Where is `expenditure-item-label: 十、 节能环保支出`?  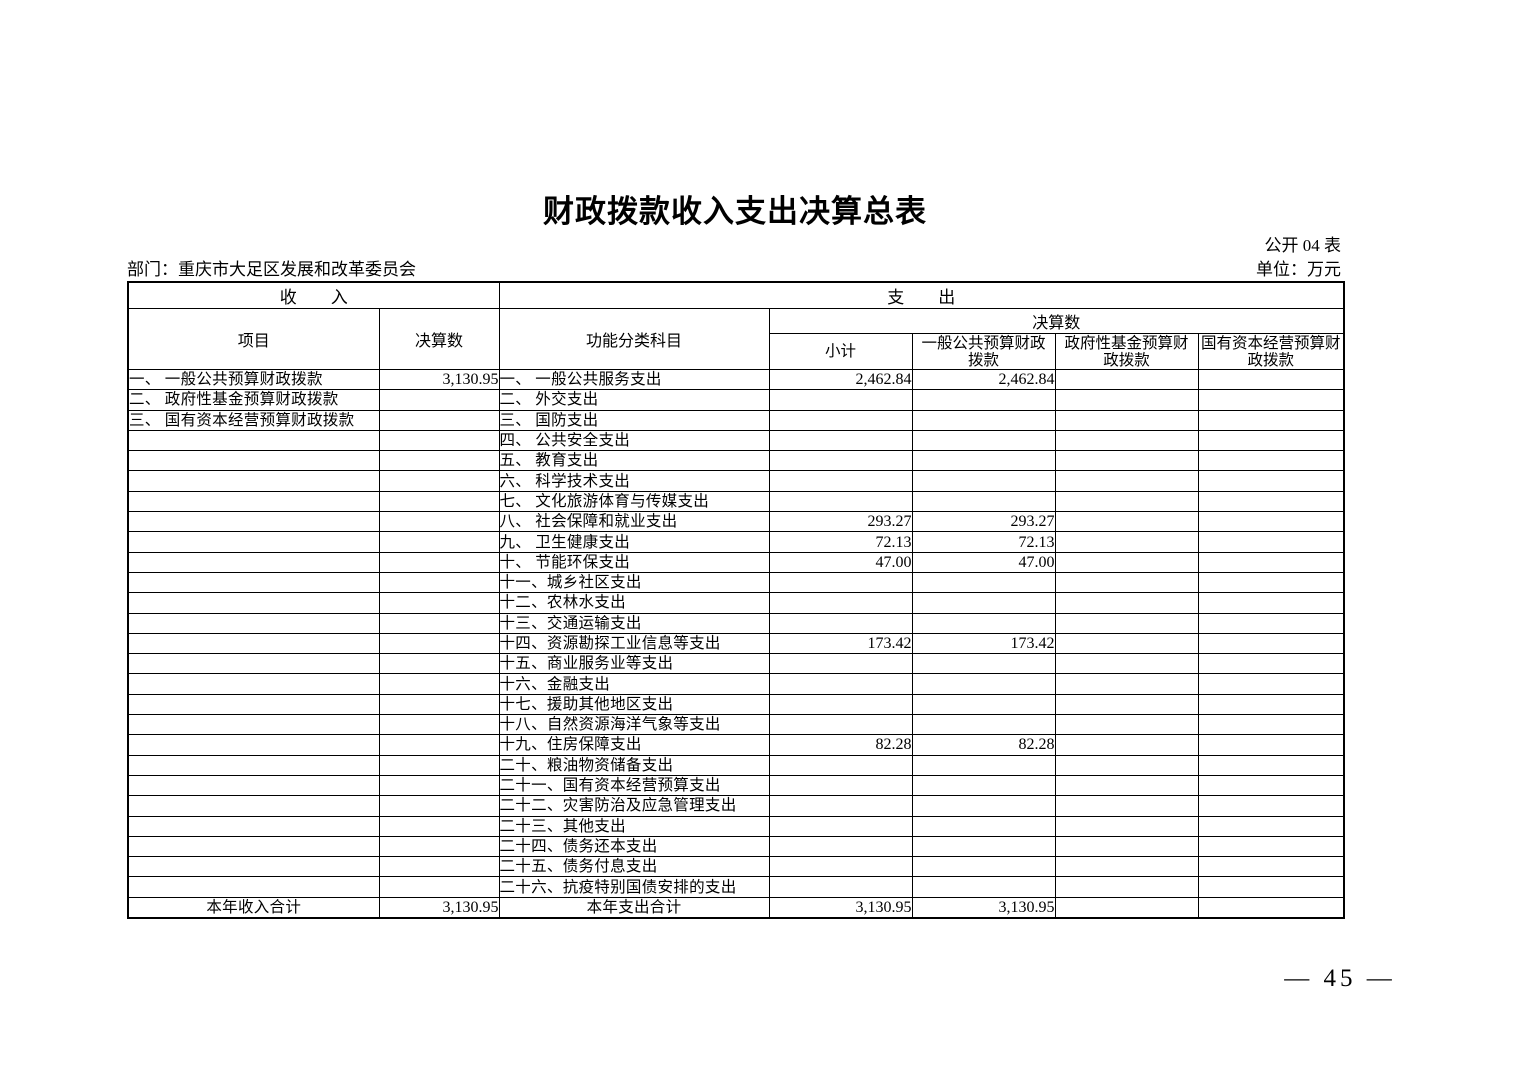 expenditure-item-label: 十、 节能环保支出 is located at coordinates (634, 562).